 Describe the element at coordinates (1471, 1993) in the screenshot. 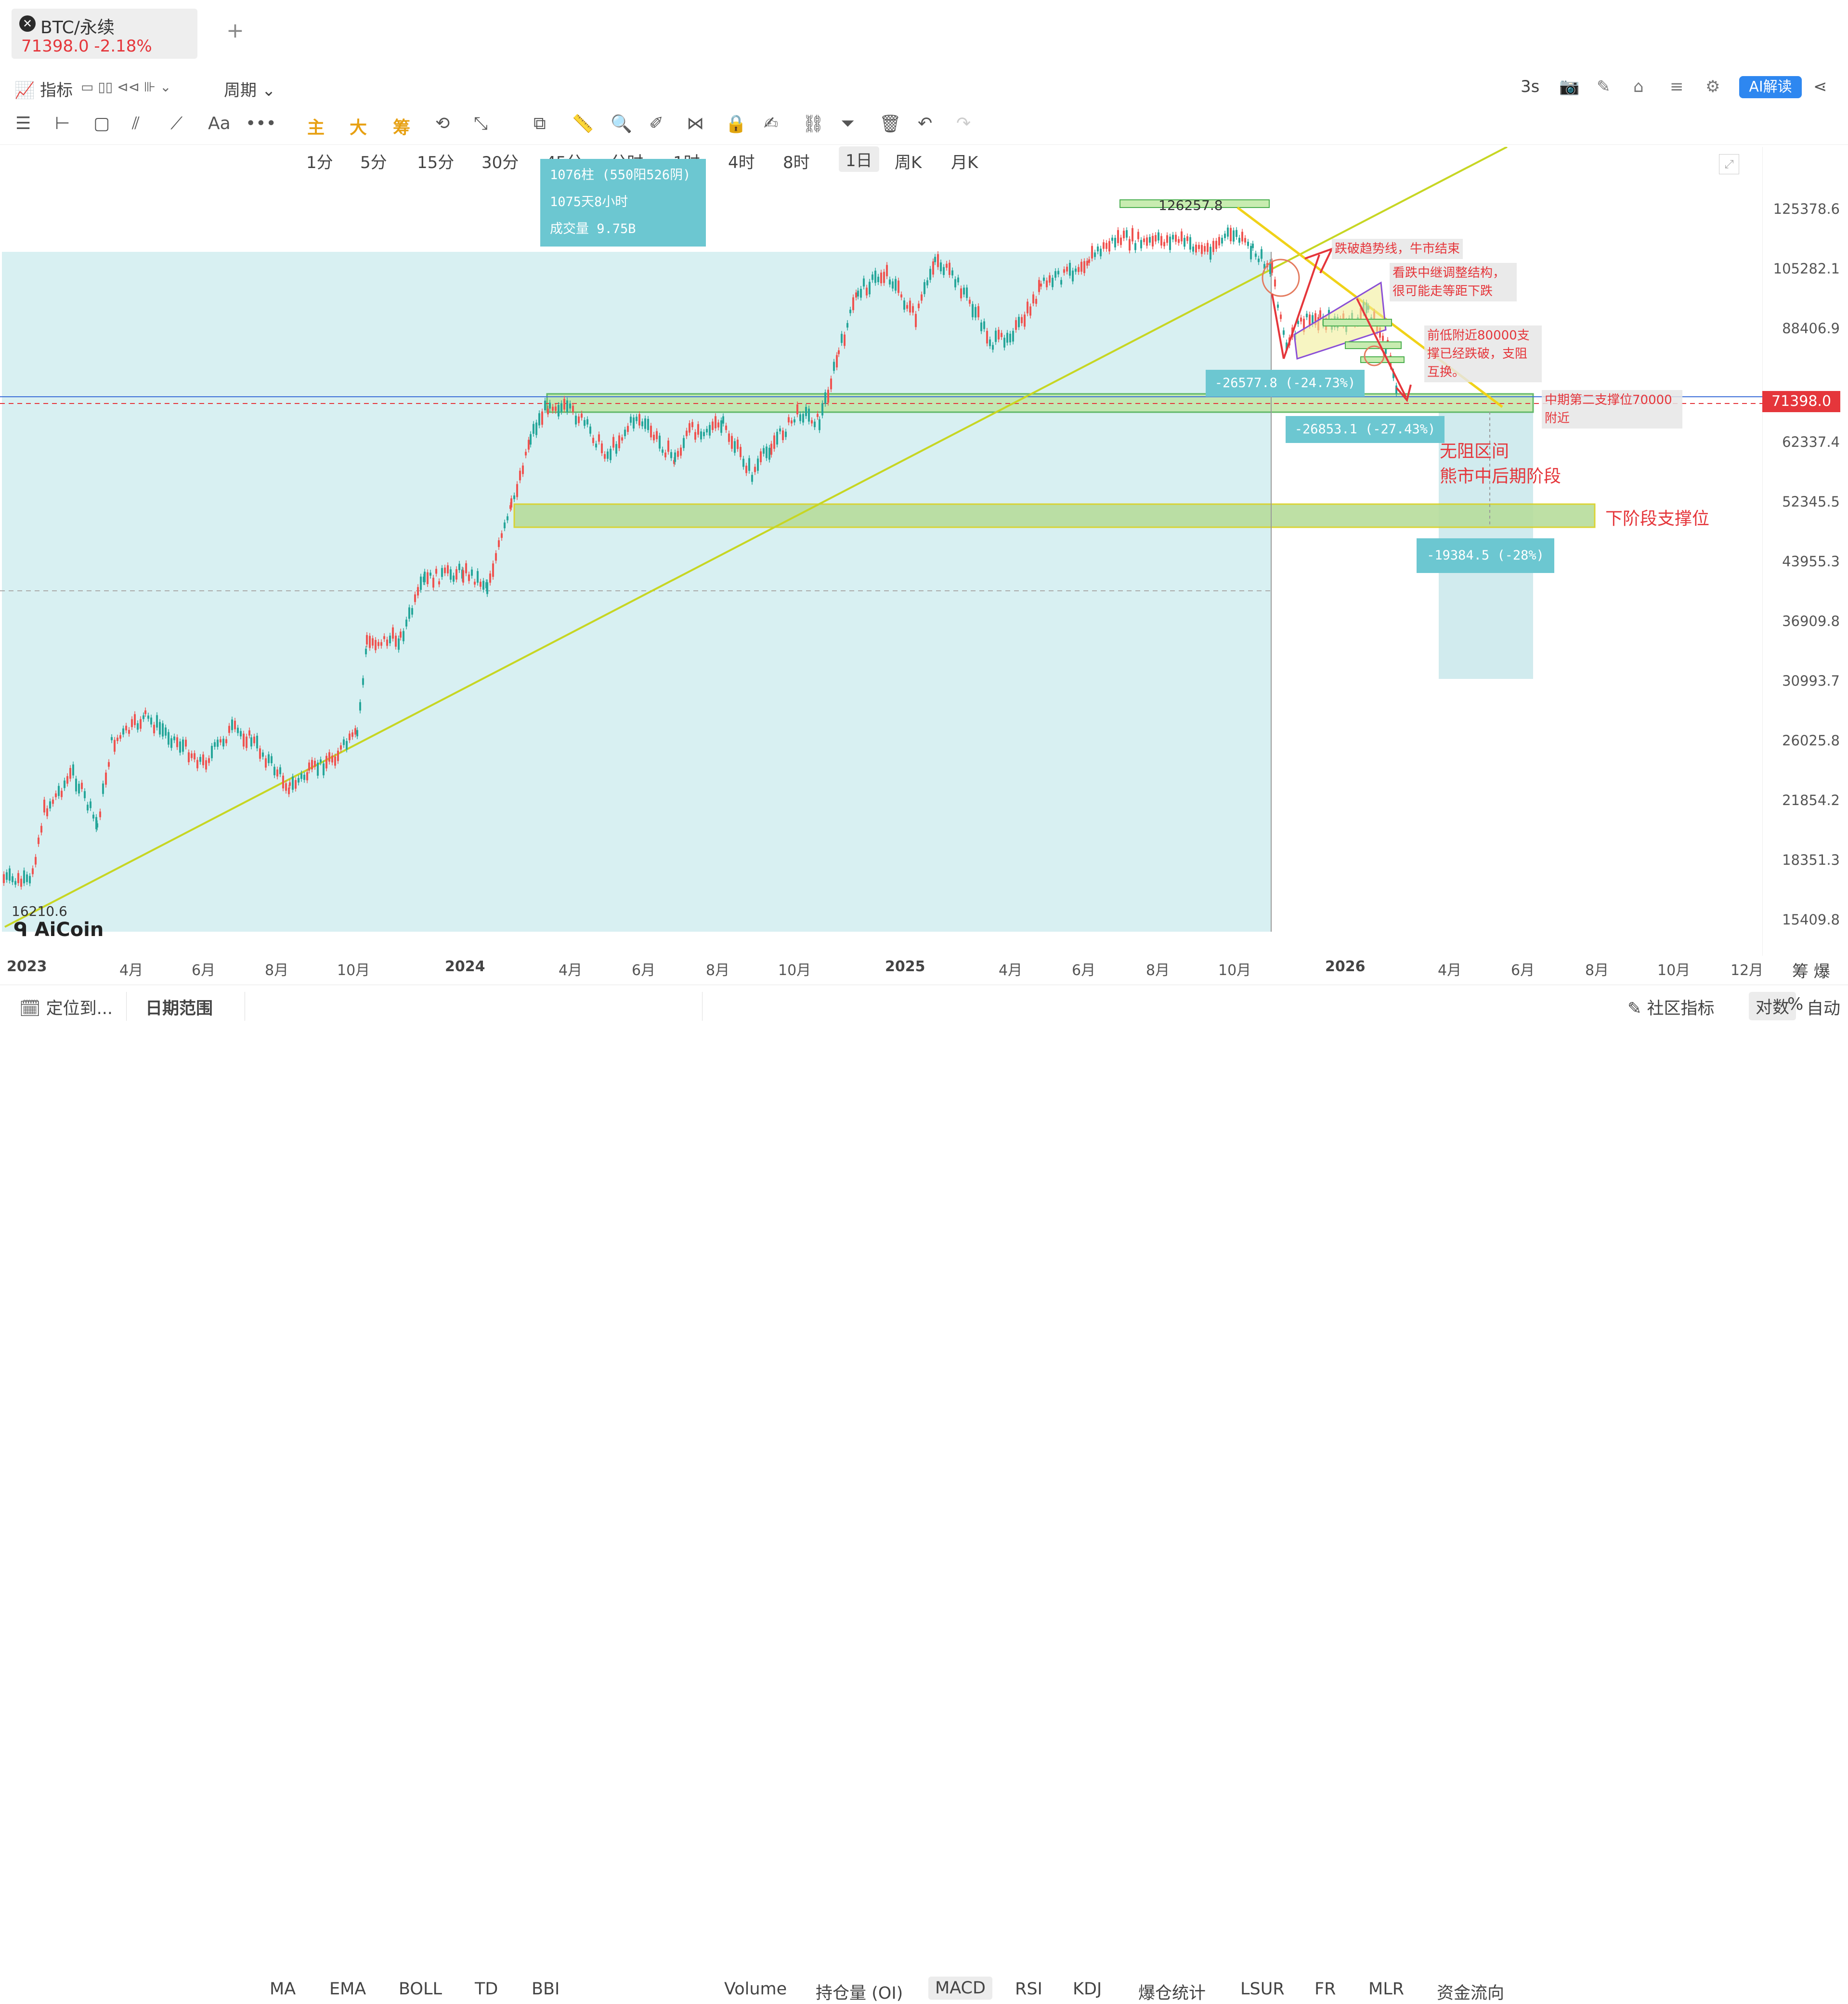

I see `sub-indicator-9: 资金流向` at that location.